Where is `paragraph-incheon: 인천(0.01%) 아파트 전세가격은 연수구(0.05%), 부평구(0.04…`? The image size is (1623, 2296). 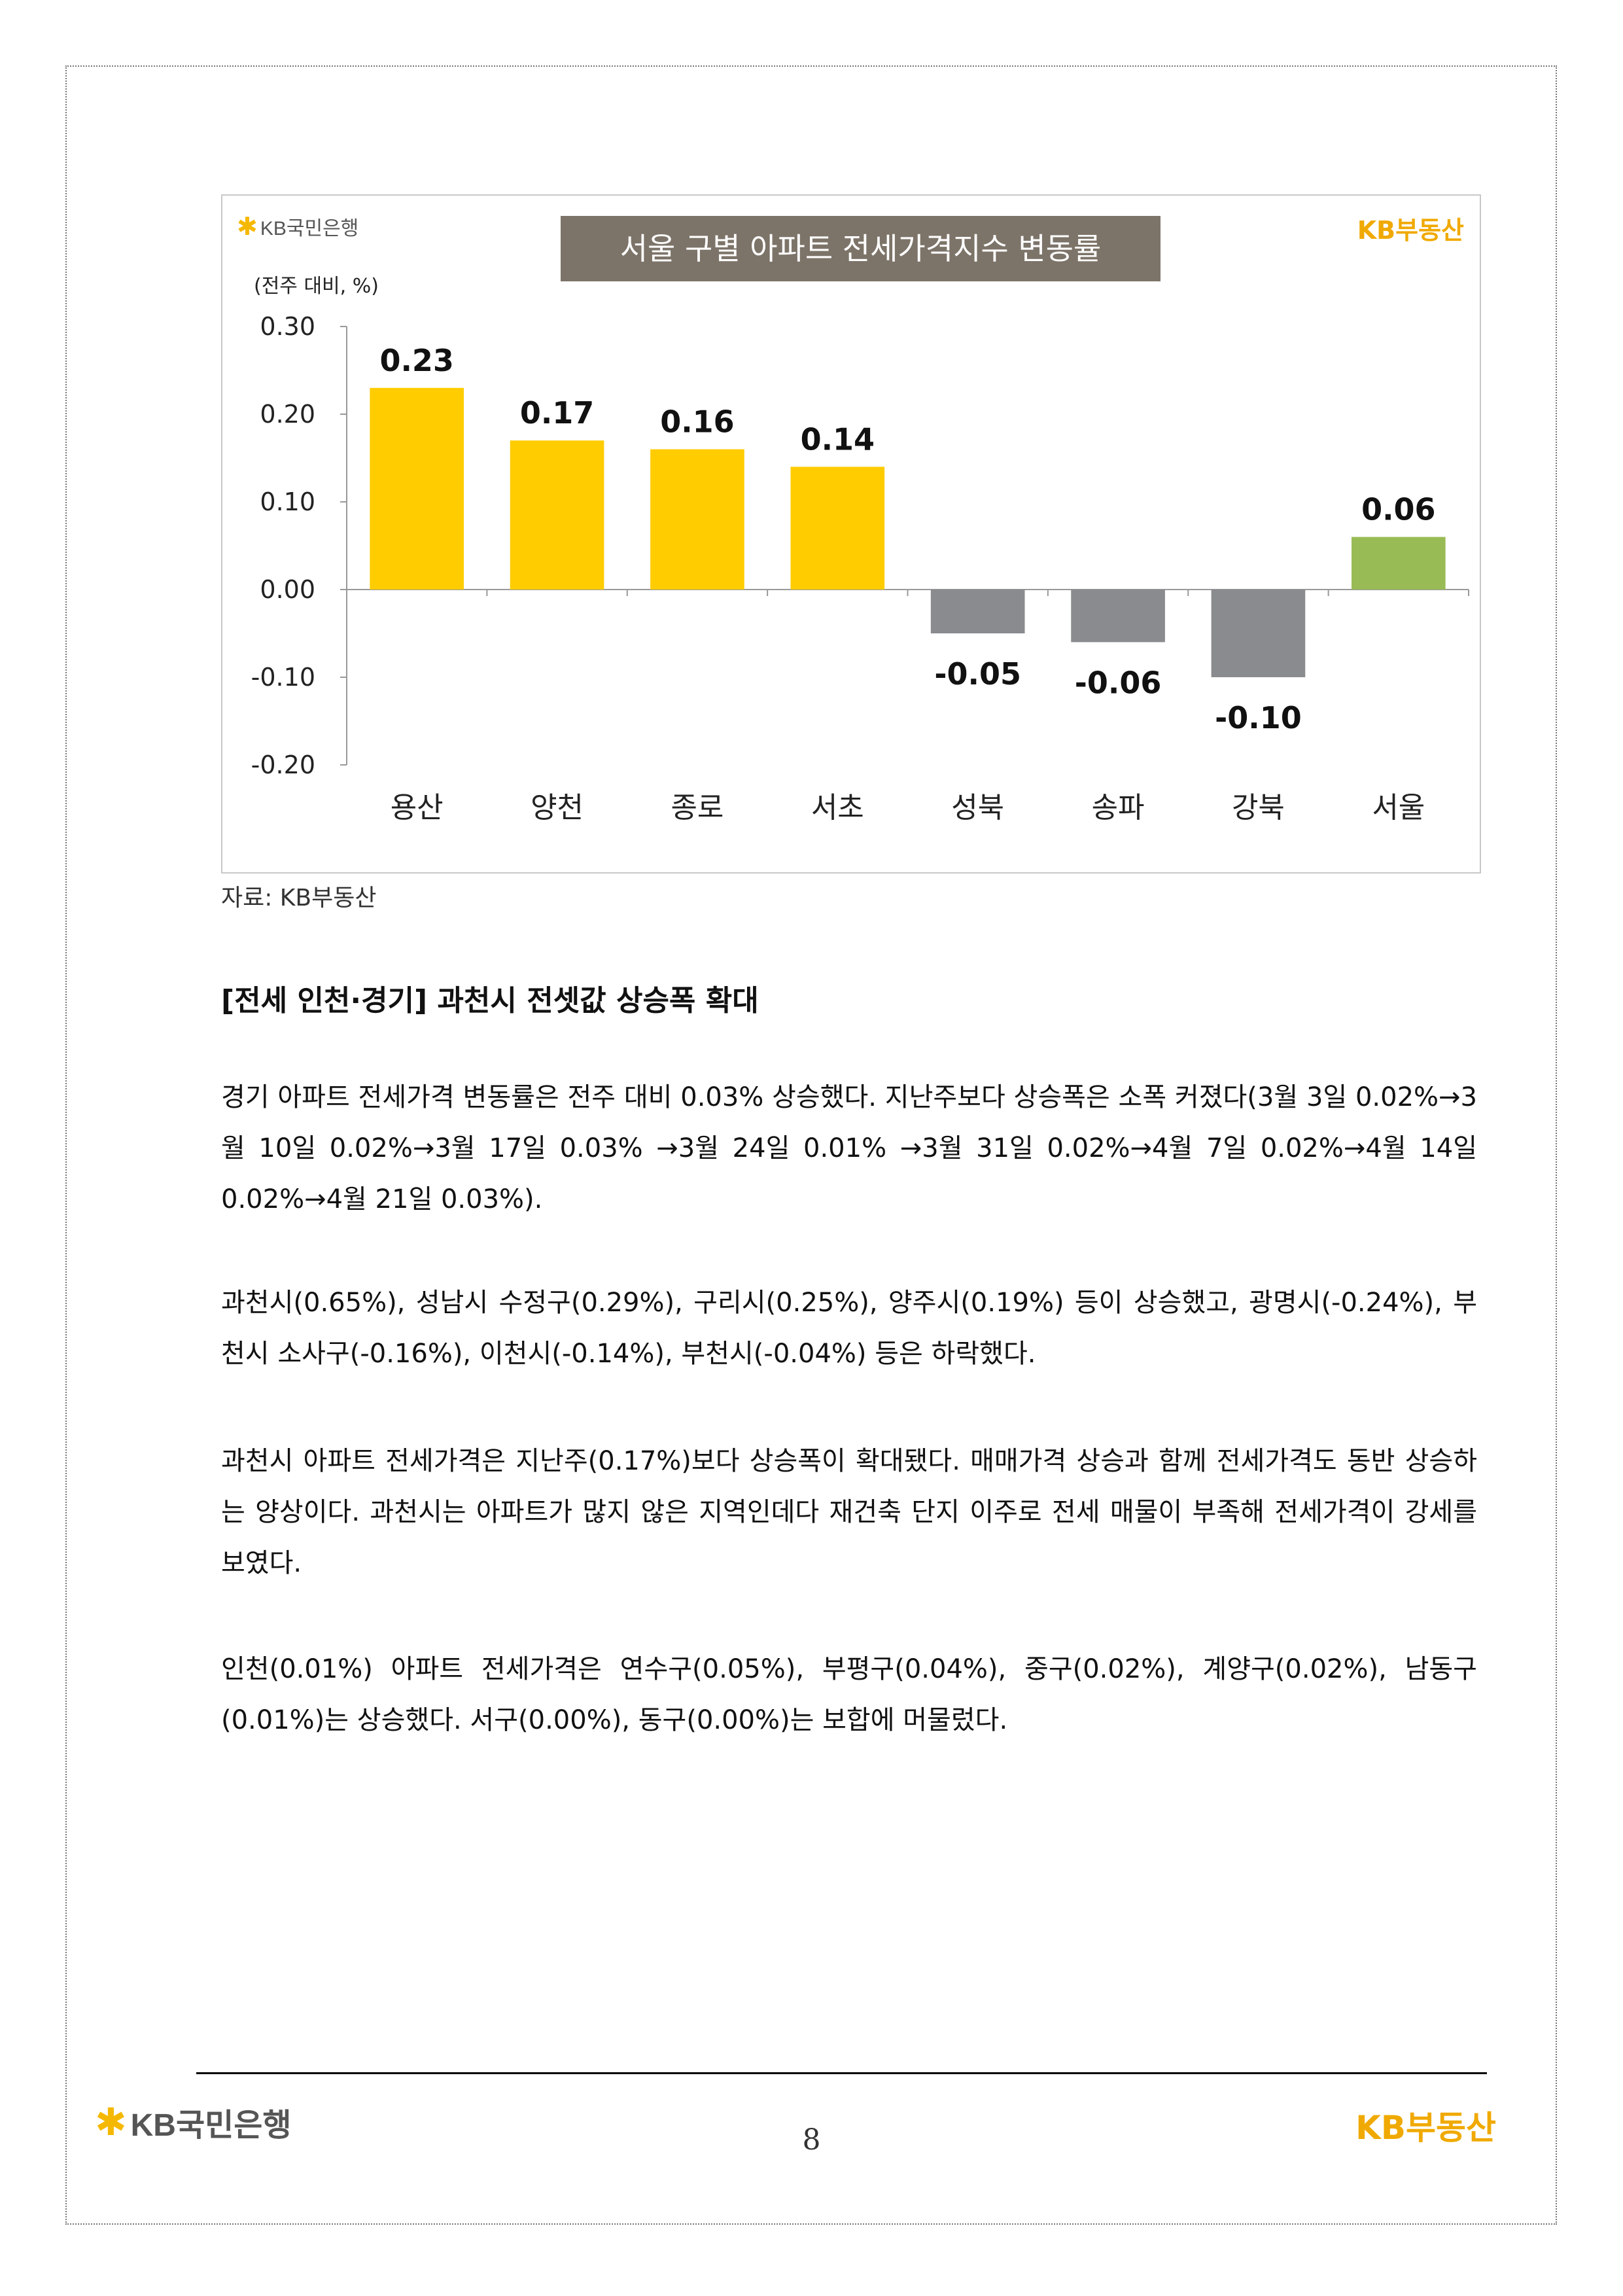 paragraph-incheon: 인천(0.01%) 아파트 전세가격은 연수구(0.05%), 부평구(0.04… is located at coordinates (849, 1695).